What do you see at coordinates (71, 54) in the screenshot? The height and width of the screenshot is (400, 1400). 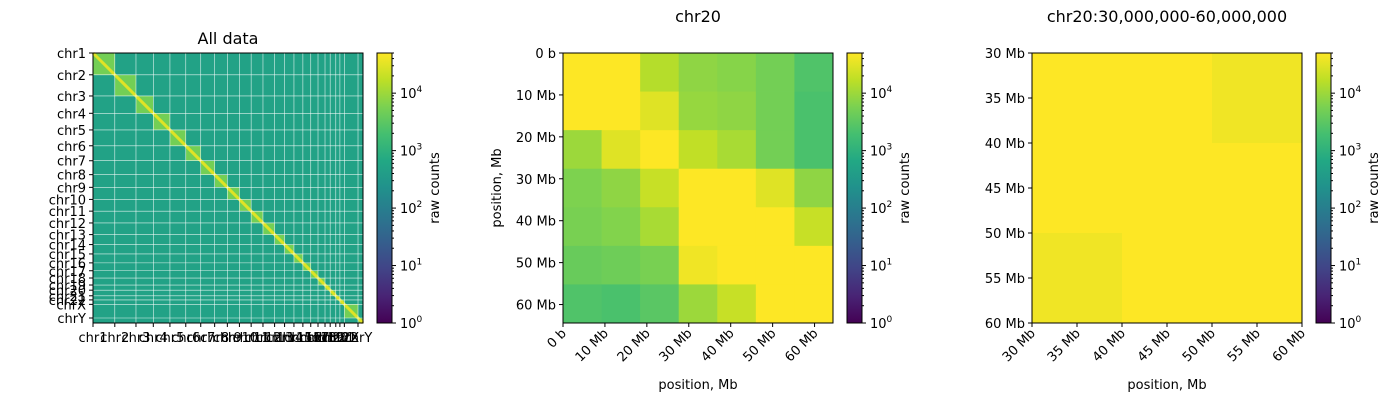 I see `y-tick-label: chr1` at bounding box center [71, 54].